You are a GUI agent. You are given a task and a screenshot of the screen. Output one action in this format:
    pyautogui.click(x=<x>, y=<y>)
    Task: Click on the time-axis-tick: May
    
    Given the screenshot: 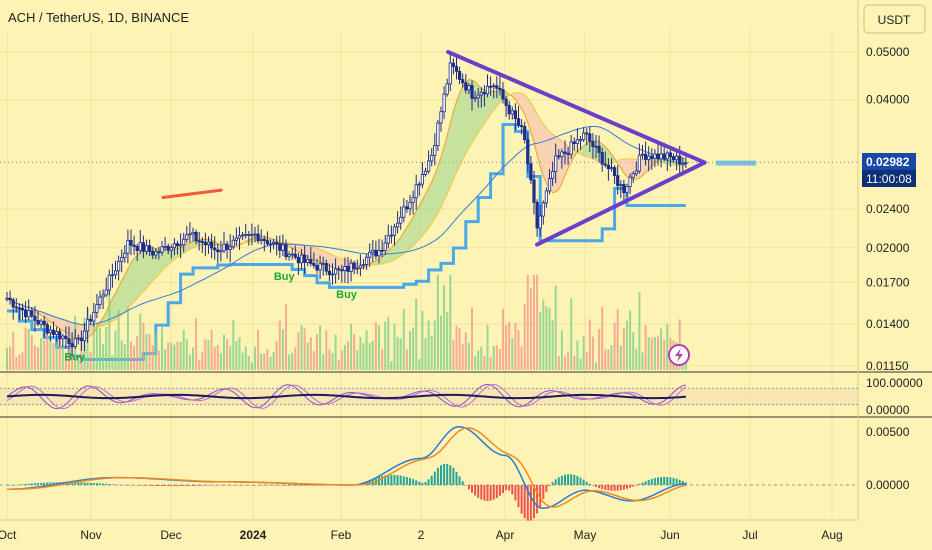 What is the action you would take?
    pyautogui.click(x=585, y=535)
    